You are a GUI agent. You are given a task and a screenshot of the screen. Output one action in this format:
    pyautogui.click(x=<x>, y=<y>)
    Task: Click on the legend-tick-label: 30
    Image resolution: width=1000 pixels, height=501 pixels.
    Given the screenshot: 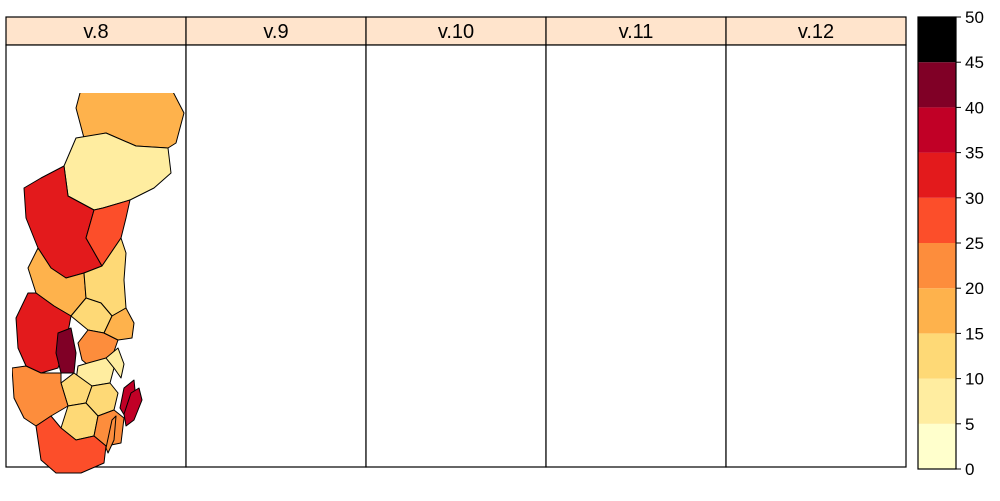 What is the action you would take?
    pyautogui.click(x=974, y=198)
    